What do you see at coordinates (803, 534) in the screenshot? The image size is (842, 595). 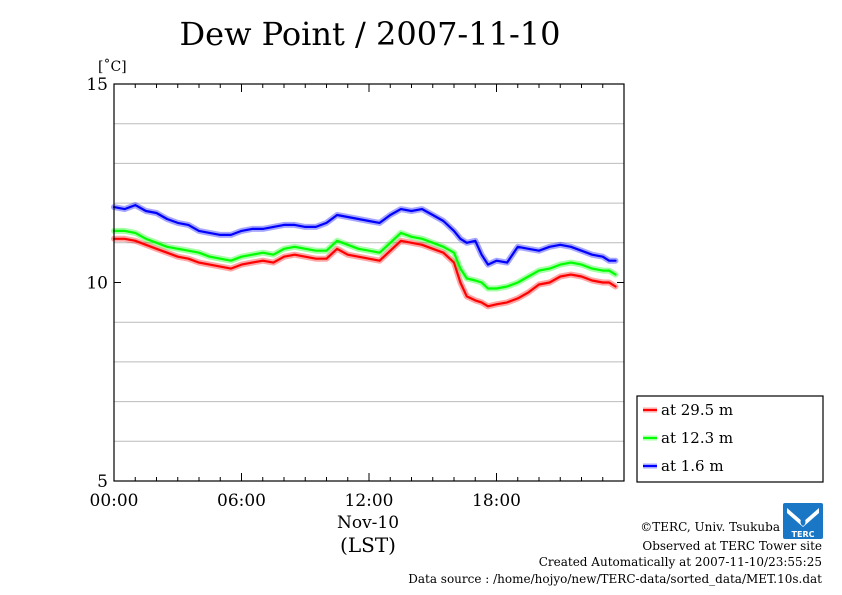 I see `logo-text: TERC` at bounding box center [803, 534].